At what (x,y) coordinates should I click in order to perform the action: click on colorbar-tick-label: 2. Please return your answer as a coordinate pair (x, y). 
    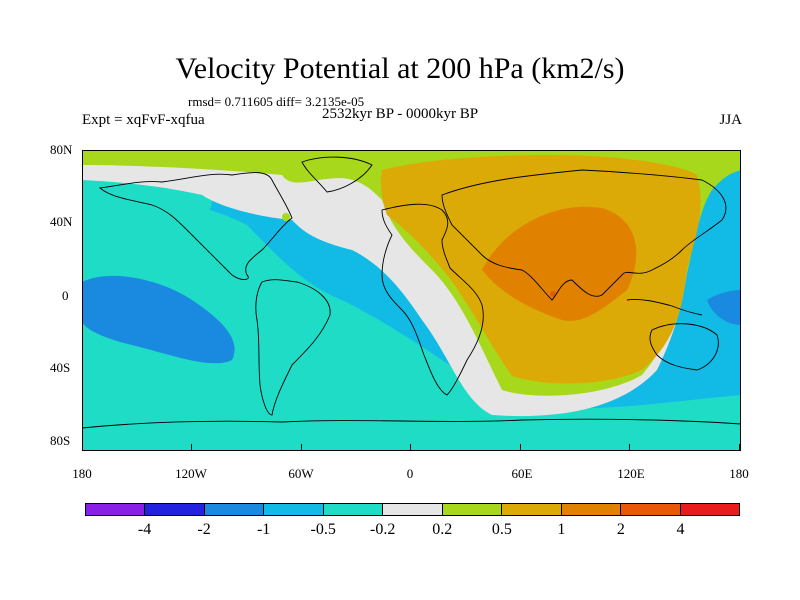
    Looking at the image, I should click on (620, 529).